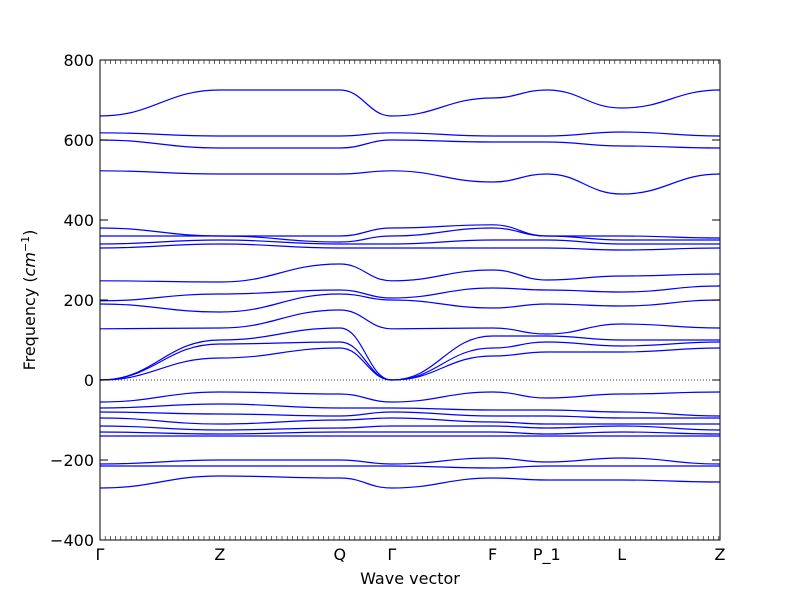 The image size is (800, 600). I want to click on y-axis-label: Frequency (cm−1), so click(29, 300).